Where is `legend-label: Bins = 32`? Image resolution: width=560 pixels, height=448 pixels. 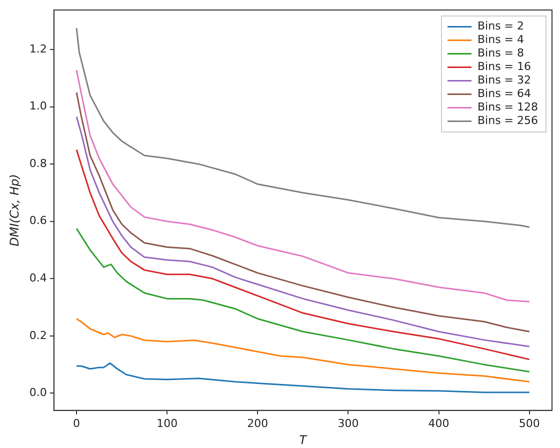
legend-label: Bins = 32 is located at coordinates (504, 80).